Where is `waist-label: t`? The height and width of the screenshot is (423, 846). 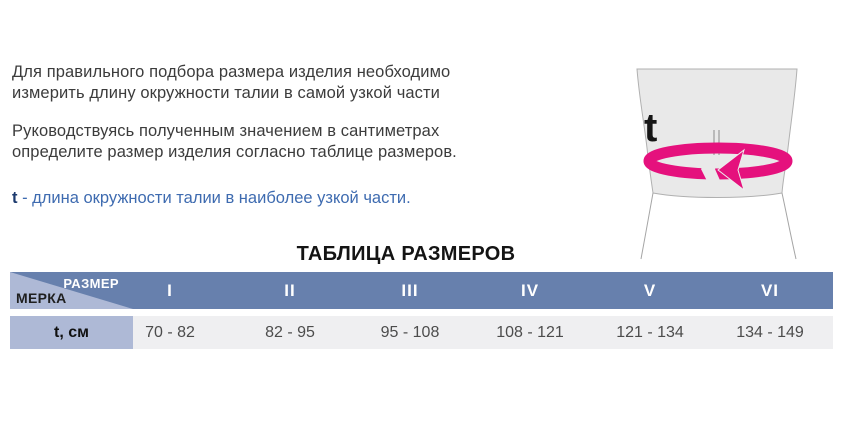
waist-label: t is located at coordinates (650, 128).